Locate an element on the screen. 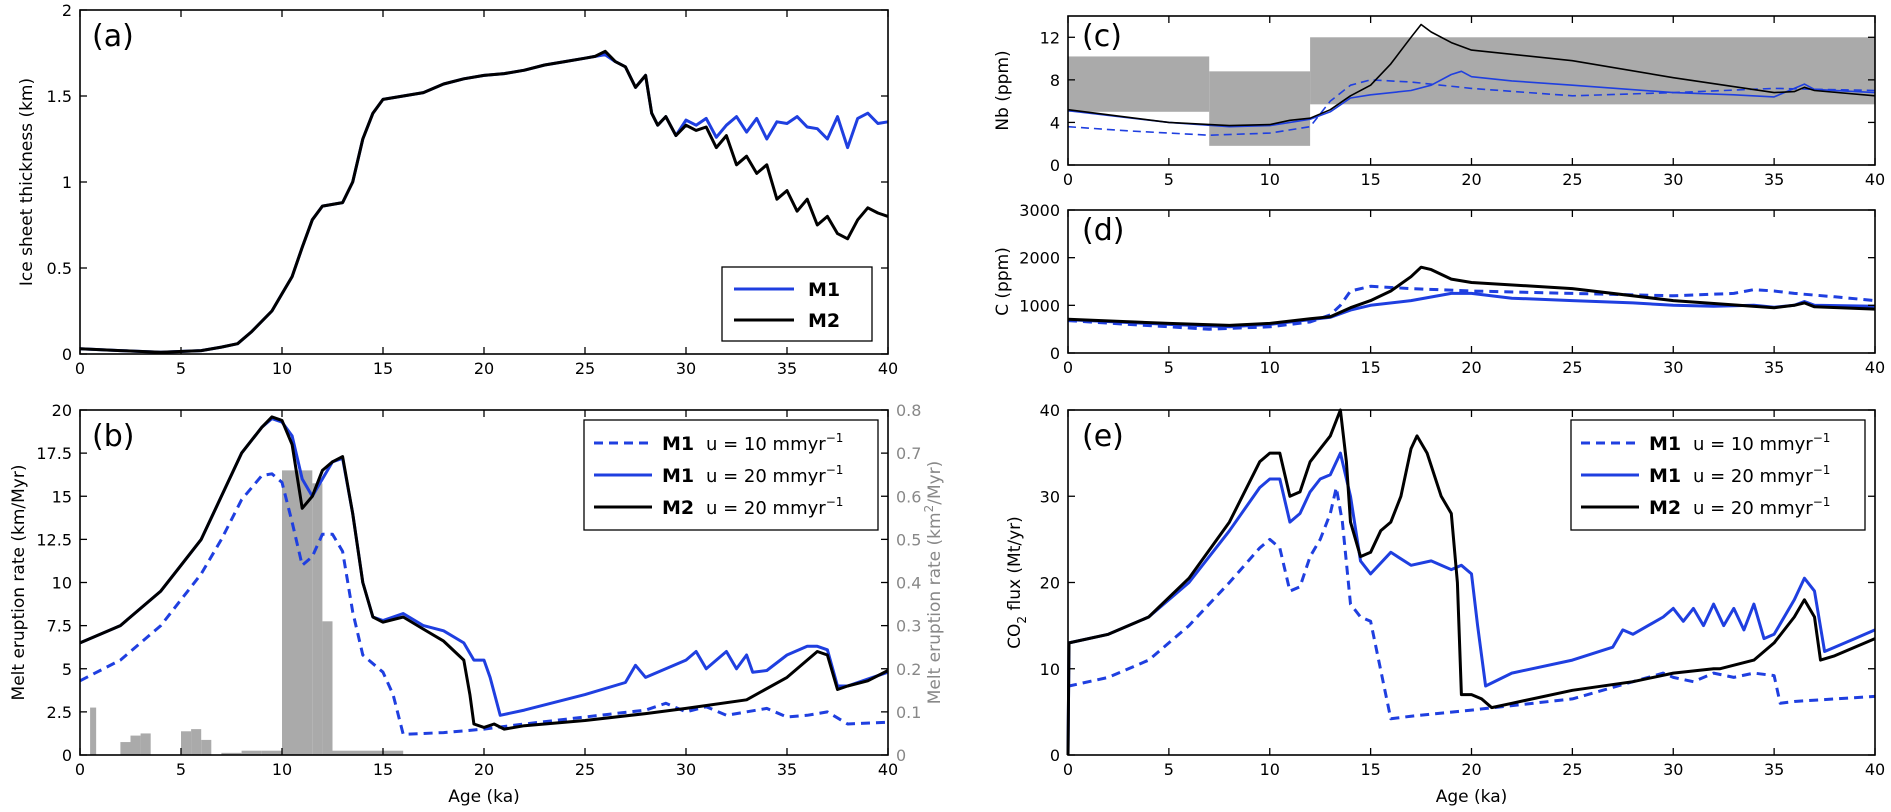 This screenshot has width=1891, height=812. y-right-tick-label: 0.7 is located at coordinates (908, 453).